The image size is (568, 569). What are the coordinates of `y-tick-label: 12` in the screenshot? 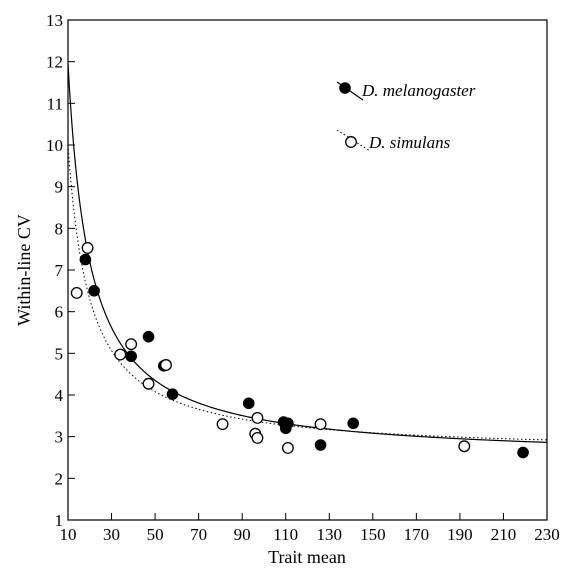 It's located at (54, 62).